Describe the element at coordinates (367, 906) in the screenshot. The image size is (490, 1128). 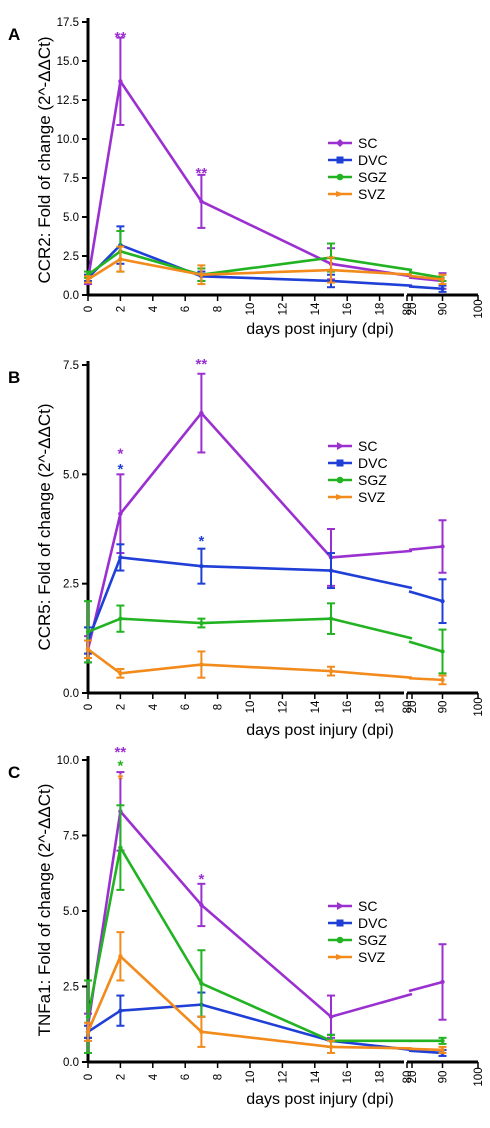
I see `legend-label: SC` at that location.